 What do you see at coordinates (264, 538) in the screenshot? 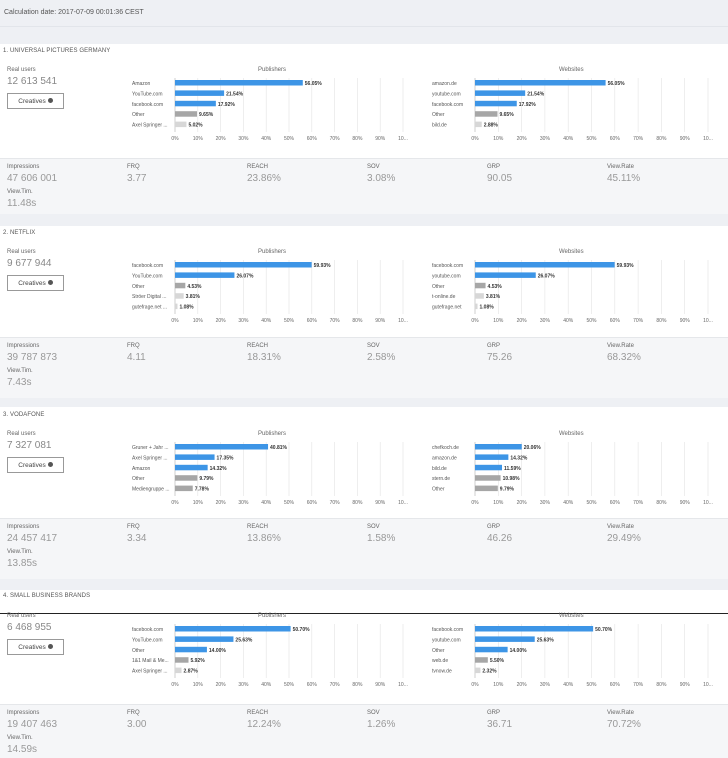
I see `reach-value: 13.86%` at bounding box center [264, 538].